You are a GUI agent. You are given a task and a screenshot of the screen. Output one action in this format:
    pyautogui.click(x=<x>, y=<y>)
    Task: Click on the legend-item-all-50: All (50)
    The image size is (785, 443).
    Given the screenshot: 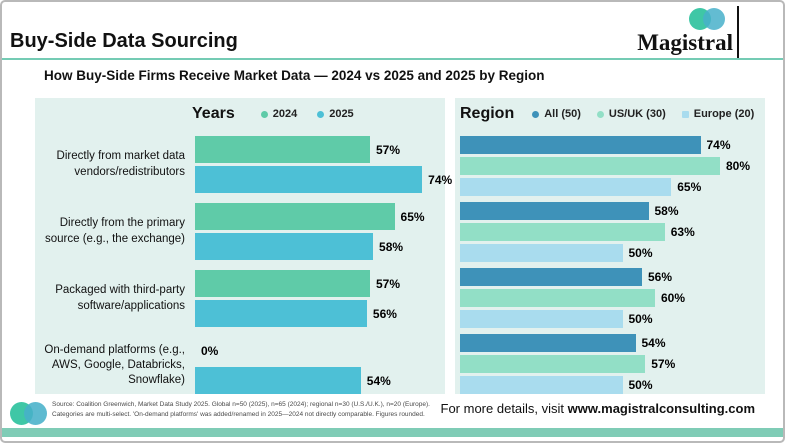 What is the action you would take?
    pyautogui.click(x=556, y=114)
    